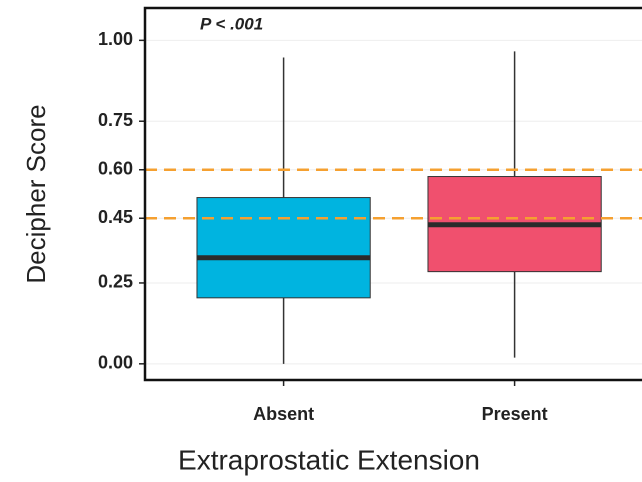 The width and height of the screenshot is (642, 482). What do you see at coordinates (515, 414) in the screenshot?
I see `x-tick-label: Present` at bounding box center [515, 414].